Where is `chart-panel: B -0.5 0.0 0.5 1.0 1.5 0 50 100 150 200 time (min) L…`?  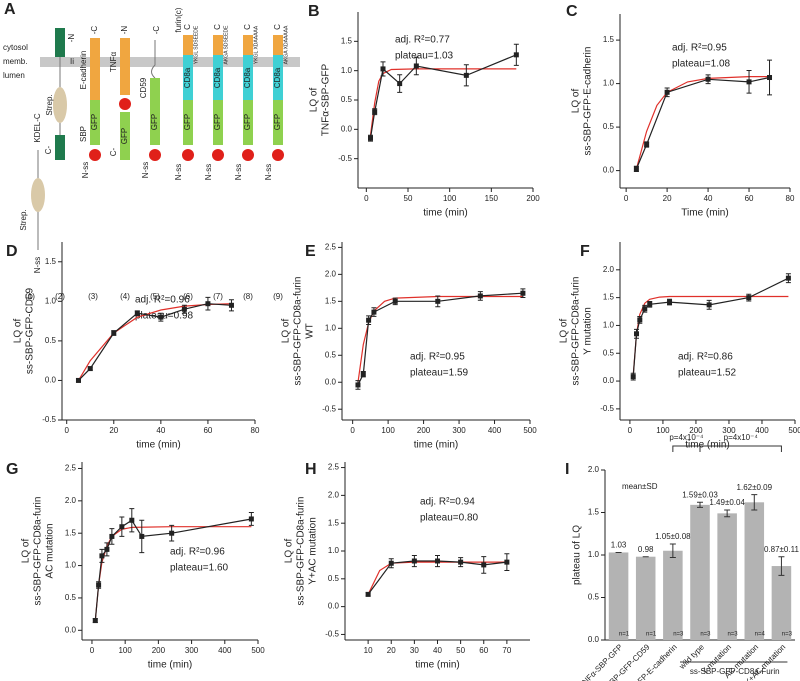 chart-panel: B -0.5 0.0 0.5 1.0 1.5 0 50 100 150 200 time (min) L… is located at coordinates (424, 110).